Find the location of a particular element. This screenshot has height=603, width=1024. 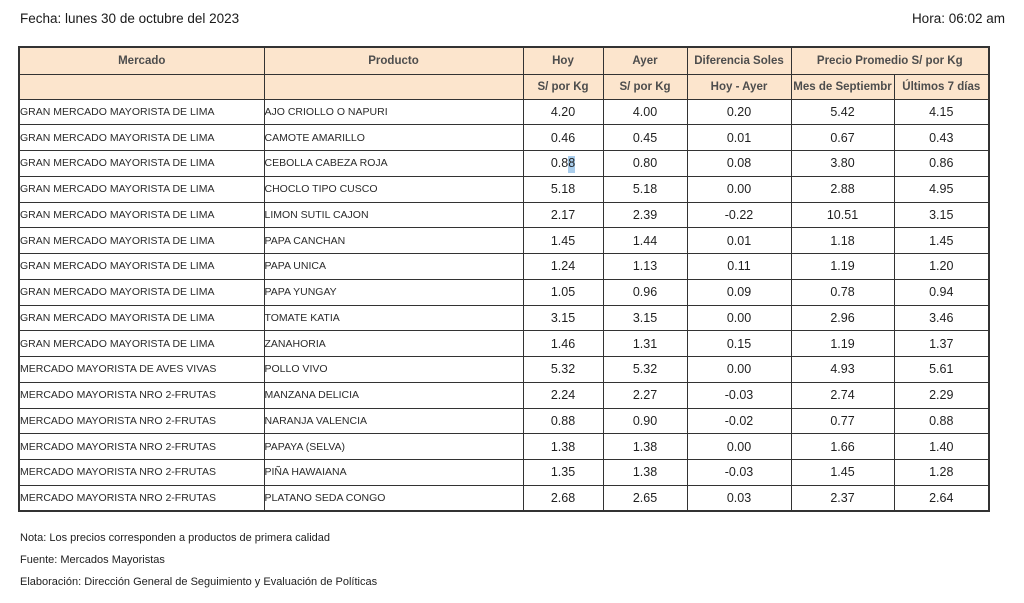

hoy-cell: 1.45 is located at coordinates (563, 240).